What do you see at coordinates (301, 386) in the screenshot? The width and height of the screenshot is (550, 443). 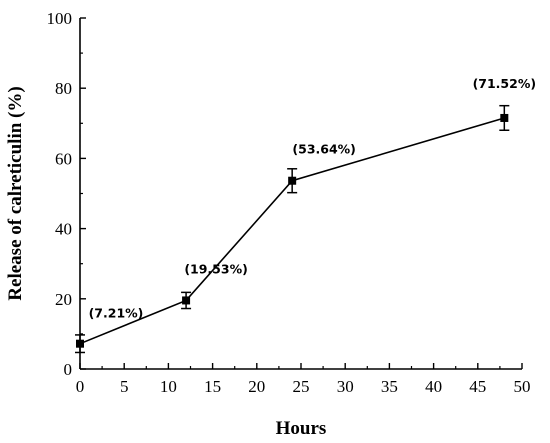 I see `x-tick-label: 25` at bounding box center [301, 386].